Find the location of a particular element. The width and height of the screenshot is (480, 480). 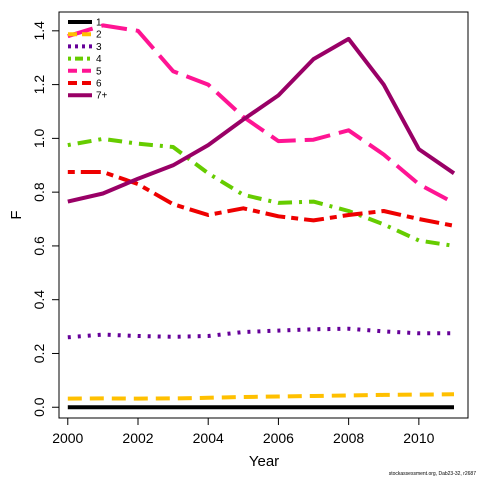

legend-label: 7+ is located at coordinates (102, 96).